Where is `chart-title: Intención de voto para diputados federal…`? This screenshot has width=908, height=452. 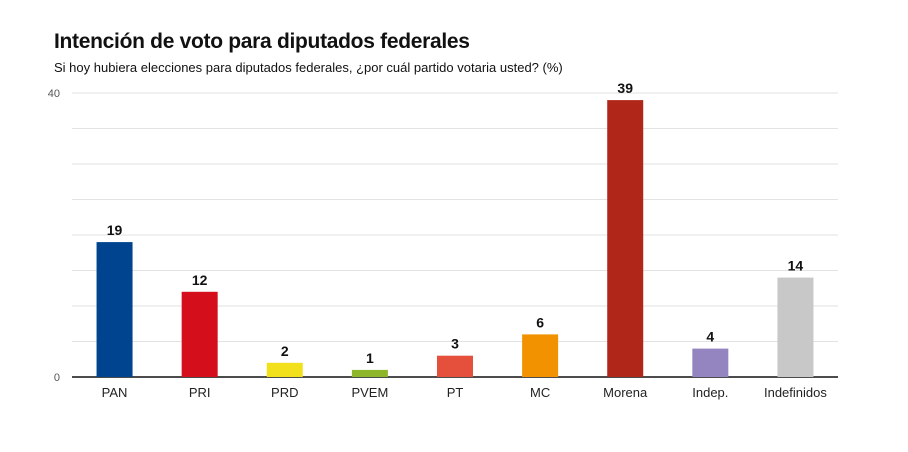 chart-title: Intención de voto para diputados federal… is located at coordinates (262, 41).